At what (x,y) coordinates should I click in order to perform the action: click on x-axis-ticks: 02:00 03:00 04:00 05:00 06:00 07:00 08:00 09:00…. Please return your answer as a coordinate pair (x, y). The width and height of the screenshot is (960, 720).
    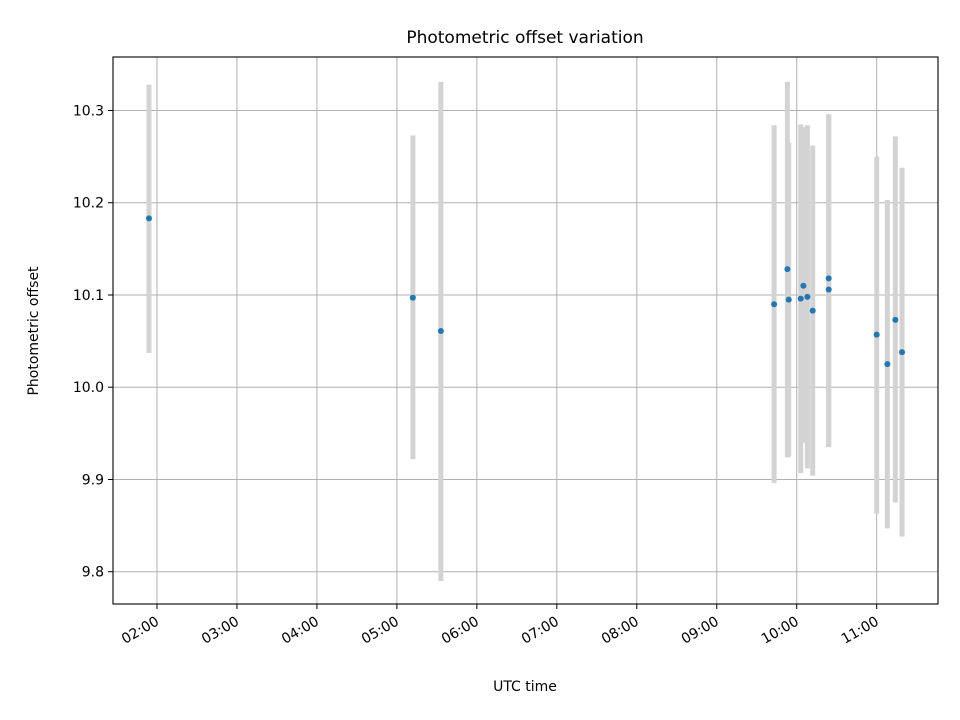
    Looking at the image, I should click on (500, 626).